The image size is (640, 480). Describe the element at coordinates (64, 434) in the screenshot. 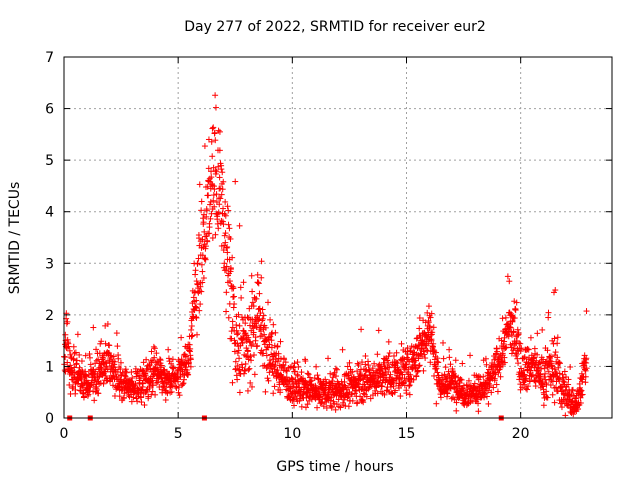

I see `x-tick-label: 0` at that location.